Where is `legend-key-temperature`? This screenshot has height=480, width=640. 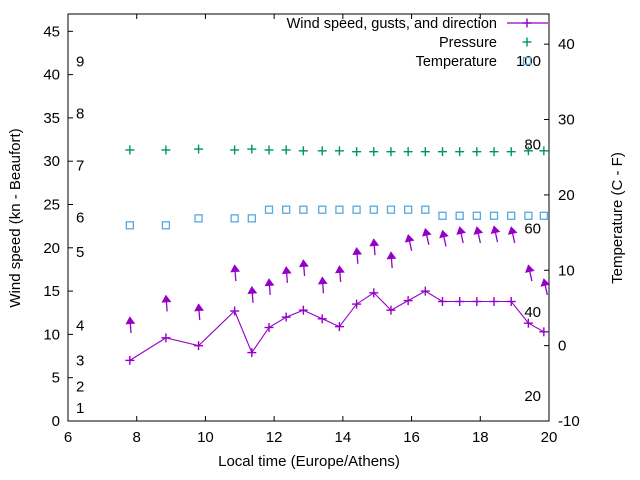 legend-key-temperature is located at coordinates (527, 61).